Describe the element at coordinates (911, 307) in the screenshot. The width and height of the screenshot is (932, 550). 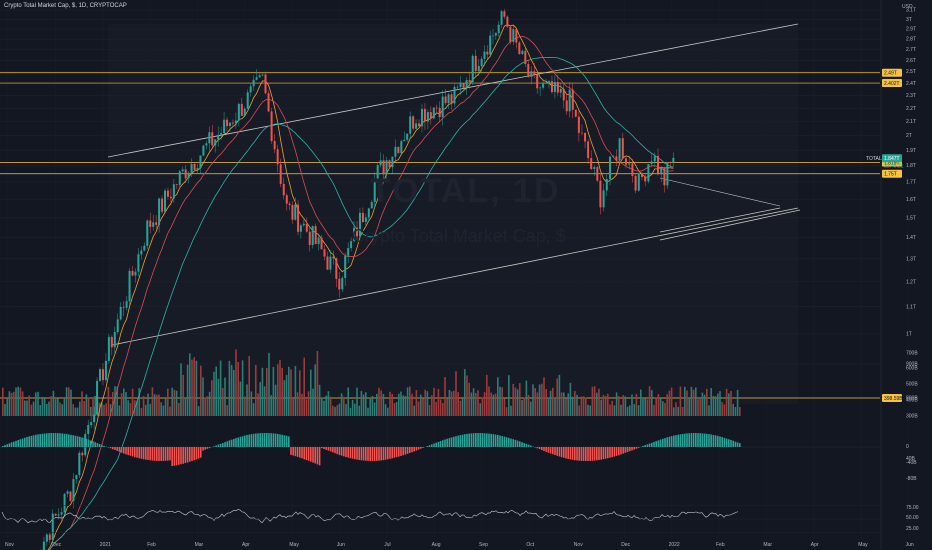
I see `price-tick-label: 1.1T` at that location.